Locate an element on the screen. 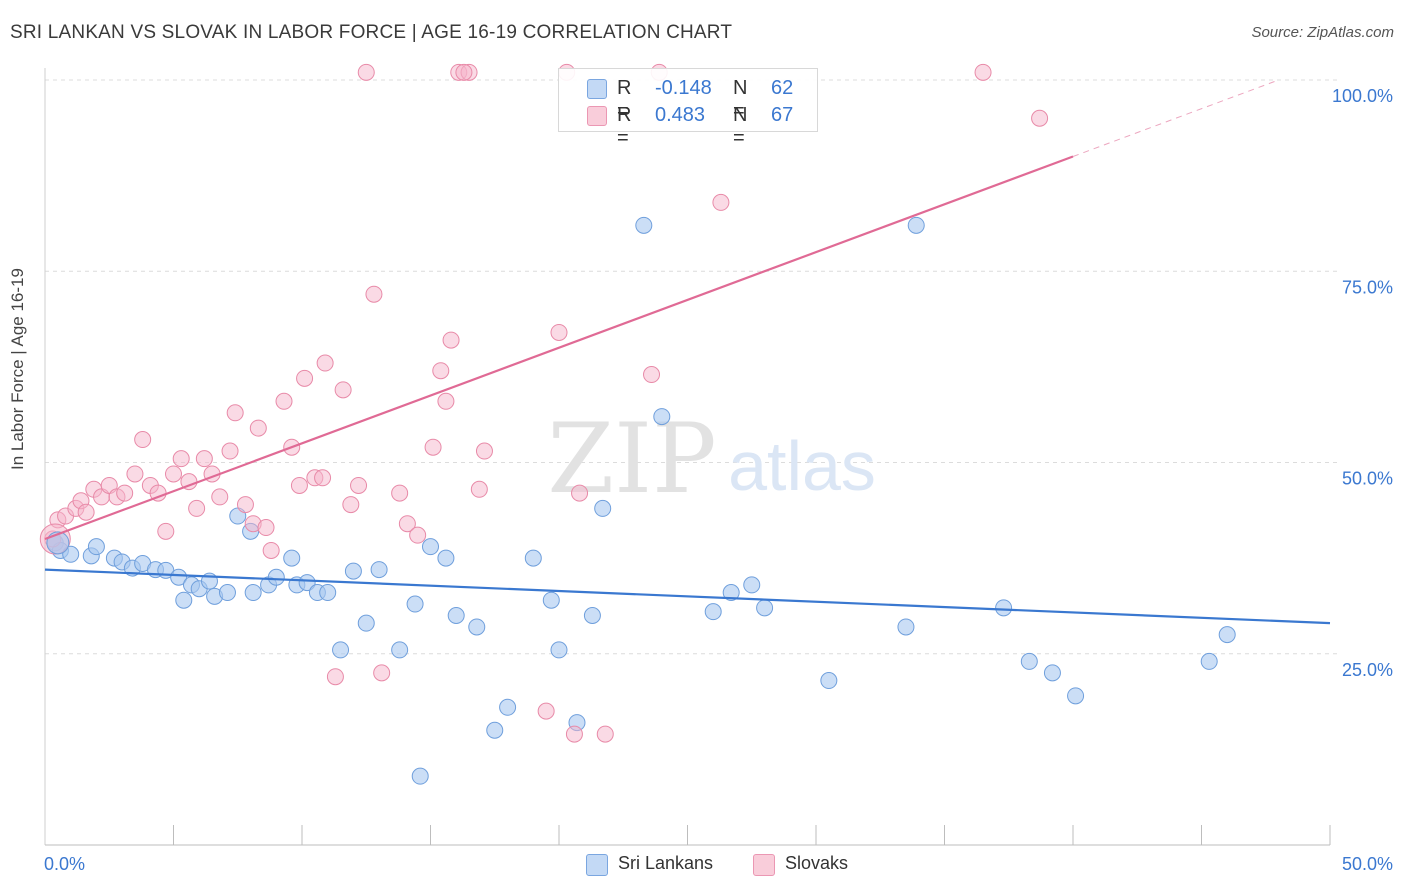 This screenshot has width=1406, height=892. correlation-stats-box: R = -0.148 N = 62 R = 0.483 N = 67 is located at coordinates (688, 108).